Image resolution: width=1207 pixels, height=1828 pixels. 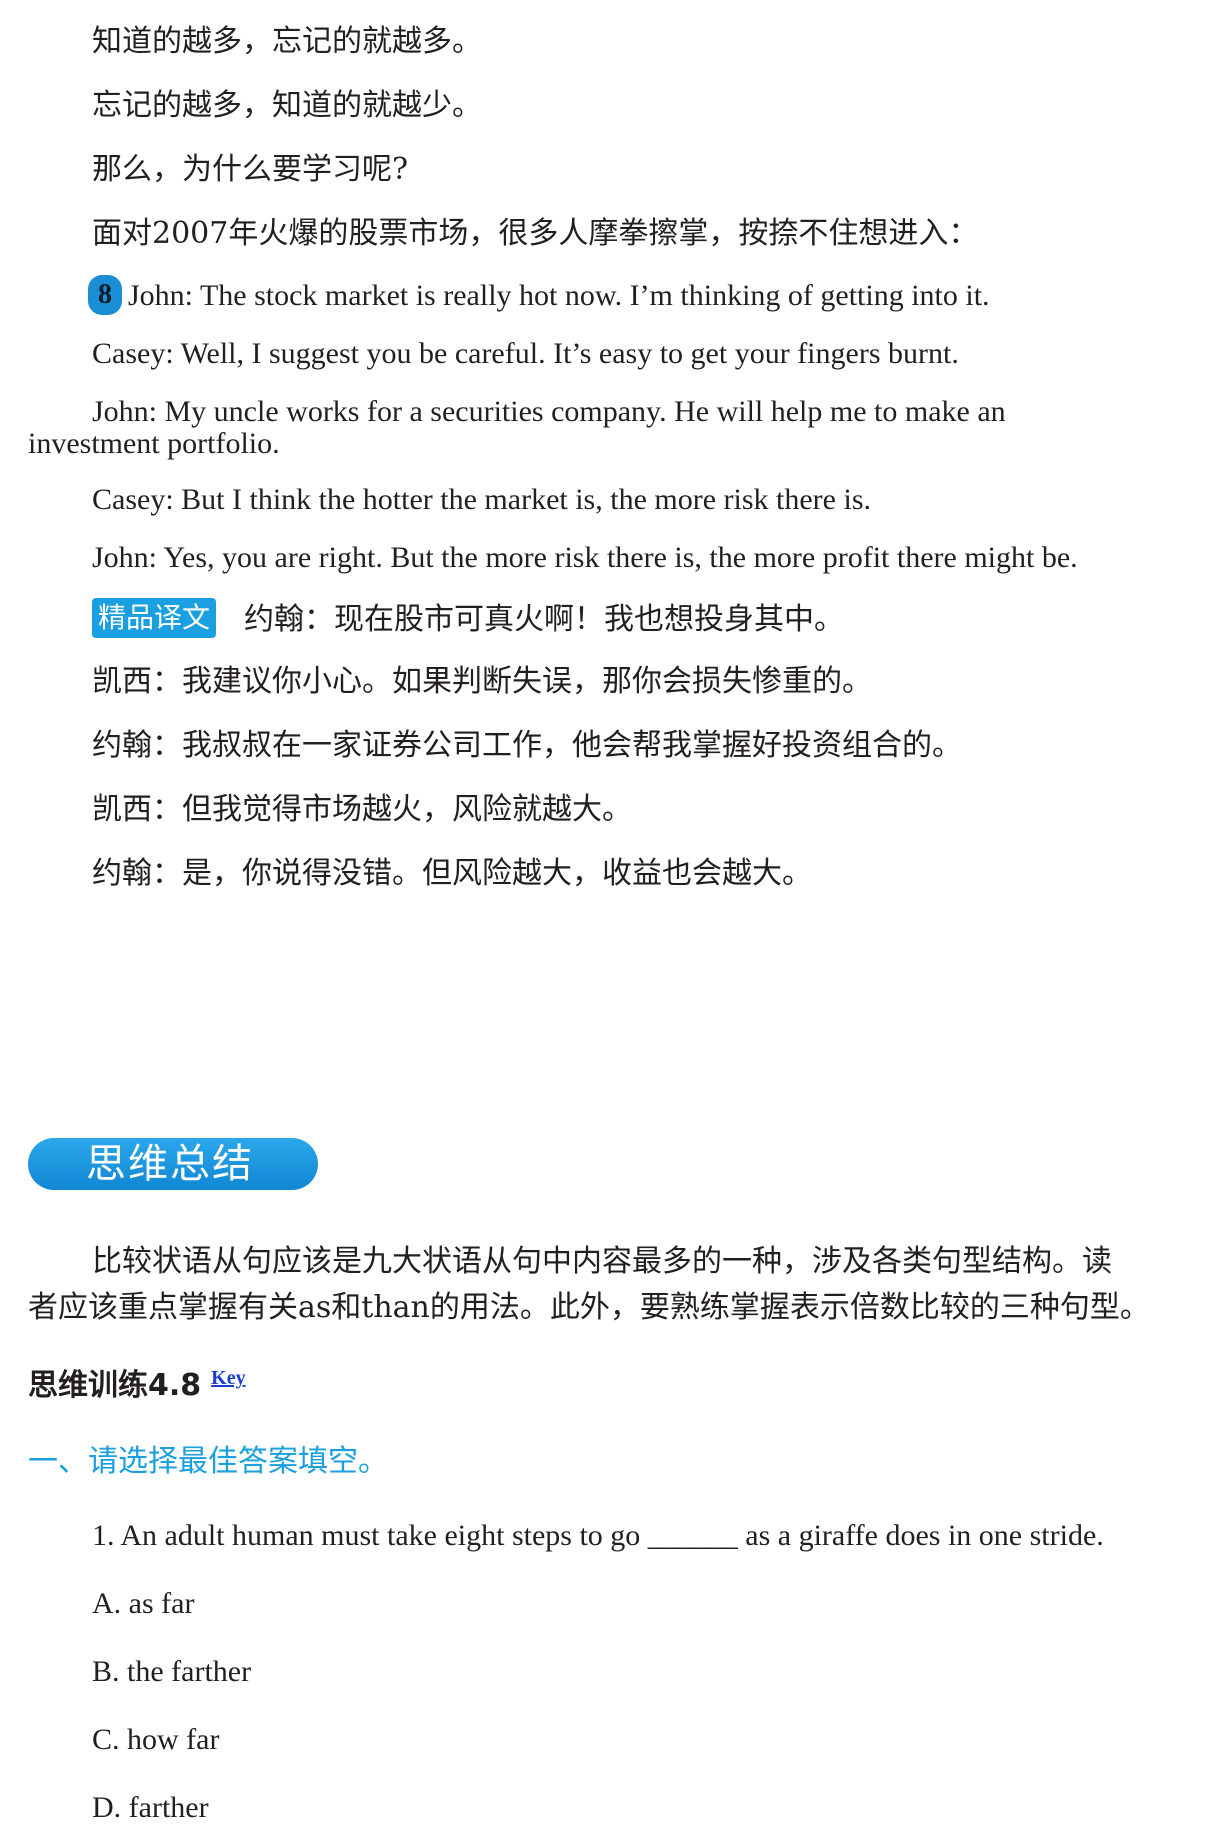 What do you see at coordinates (105, 295) in the screenshot?
I see `dialogue-number-badge: 8` at bounding box center [105, 295].